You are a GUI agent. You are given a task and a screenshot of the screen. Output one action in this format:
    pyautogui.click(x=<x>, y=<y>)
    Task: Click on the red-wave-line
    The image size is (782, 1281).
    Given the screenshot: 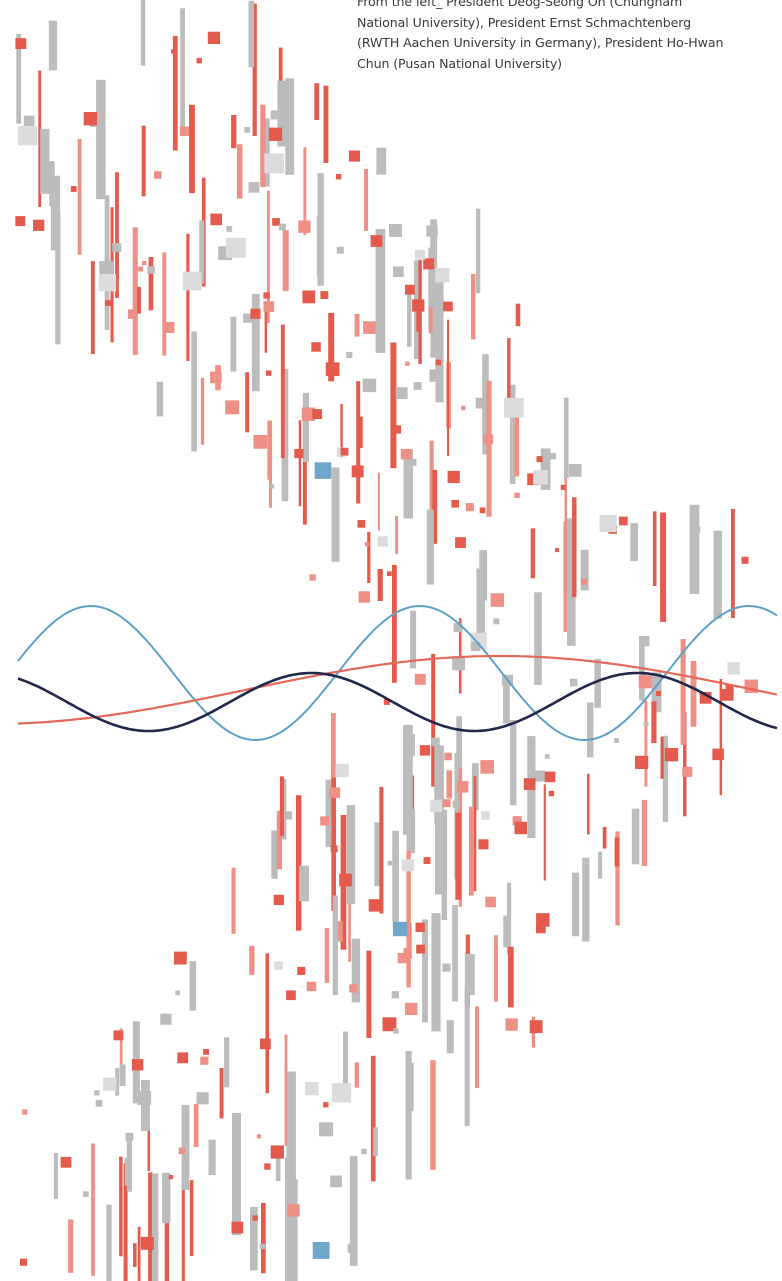 What is the action you would take?
    pyautogui.click(x=397, y=689)
    